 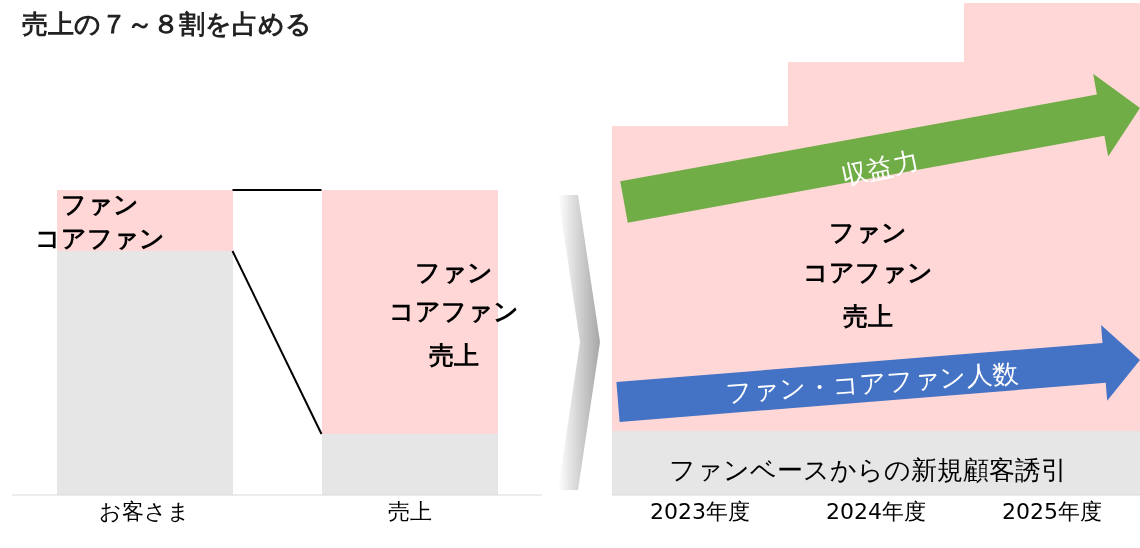 I want to click on x-tick-label: 売上, so click(x=409, y=511).